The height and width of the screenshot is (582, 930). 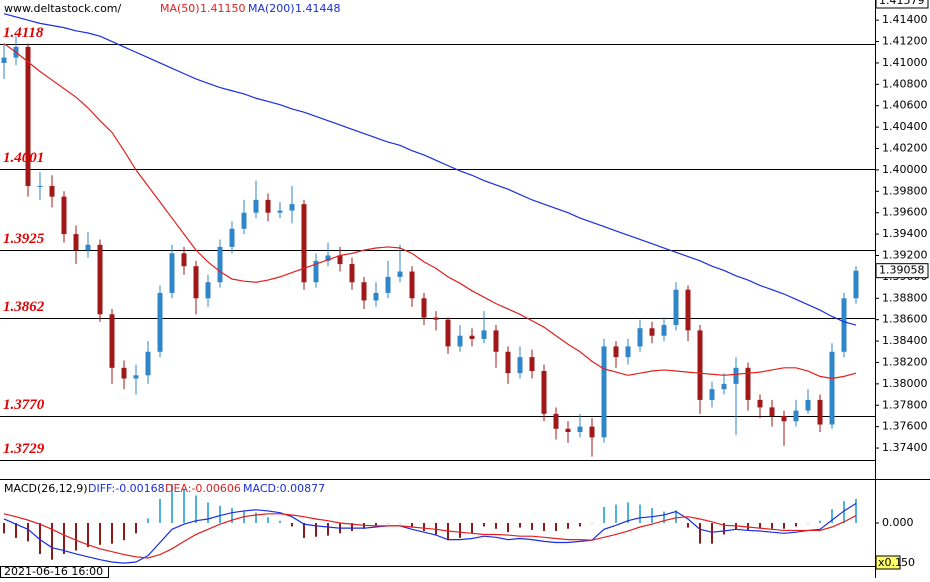 What do you see at coordinates (905, 212) in the screenshot?
I see `y-tick-label: 1.39600` at bounding box center [905, 212].